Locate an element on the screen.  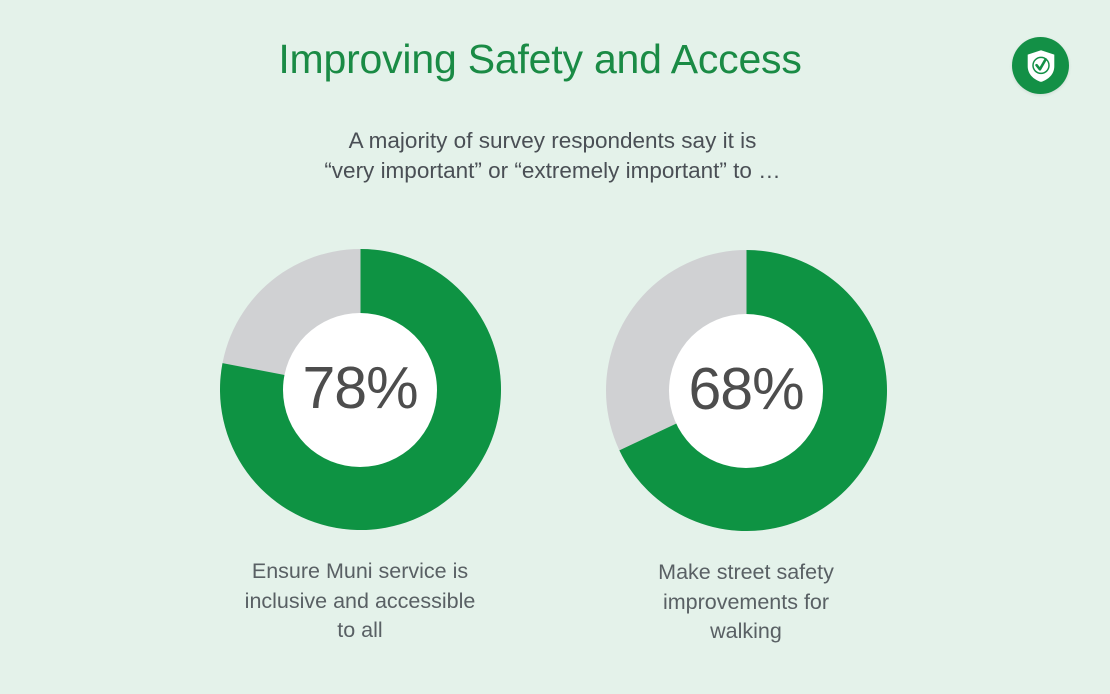
donut-2-center: 68% is located at coordinates (746, 390).